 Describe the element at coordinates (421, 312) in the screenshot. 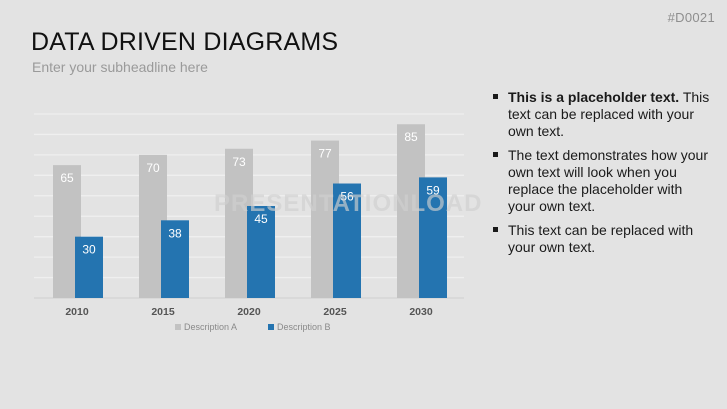

I see `x-tick-label: 2030` at that location.